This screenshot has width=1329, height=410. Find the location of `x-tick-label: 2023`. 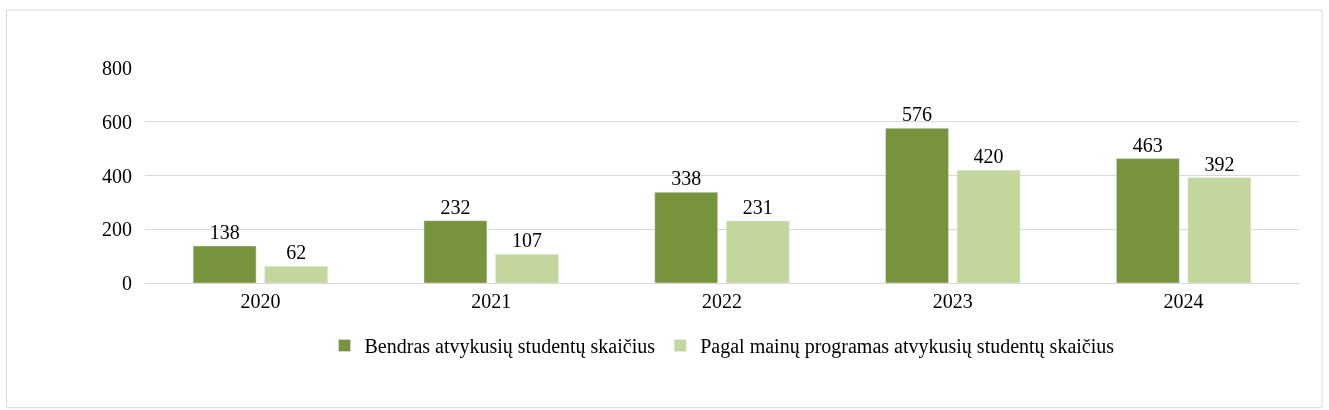

x-tick-label: 2023 is located at coordinates (952, 301).